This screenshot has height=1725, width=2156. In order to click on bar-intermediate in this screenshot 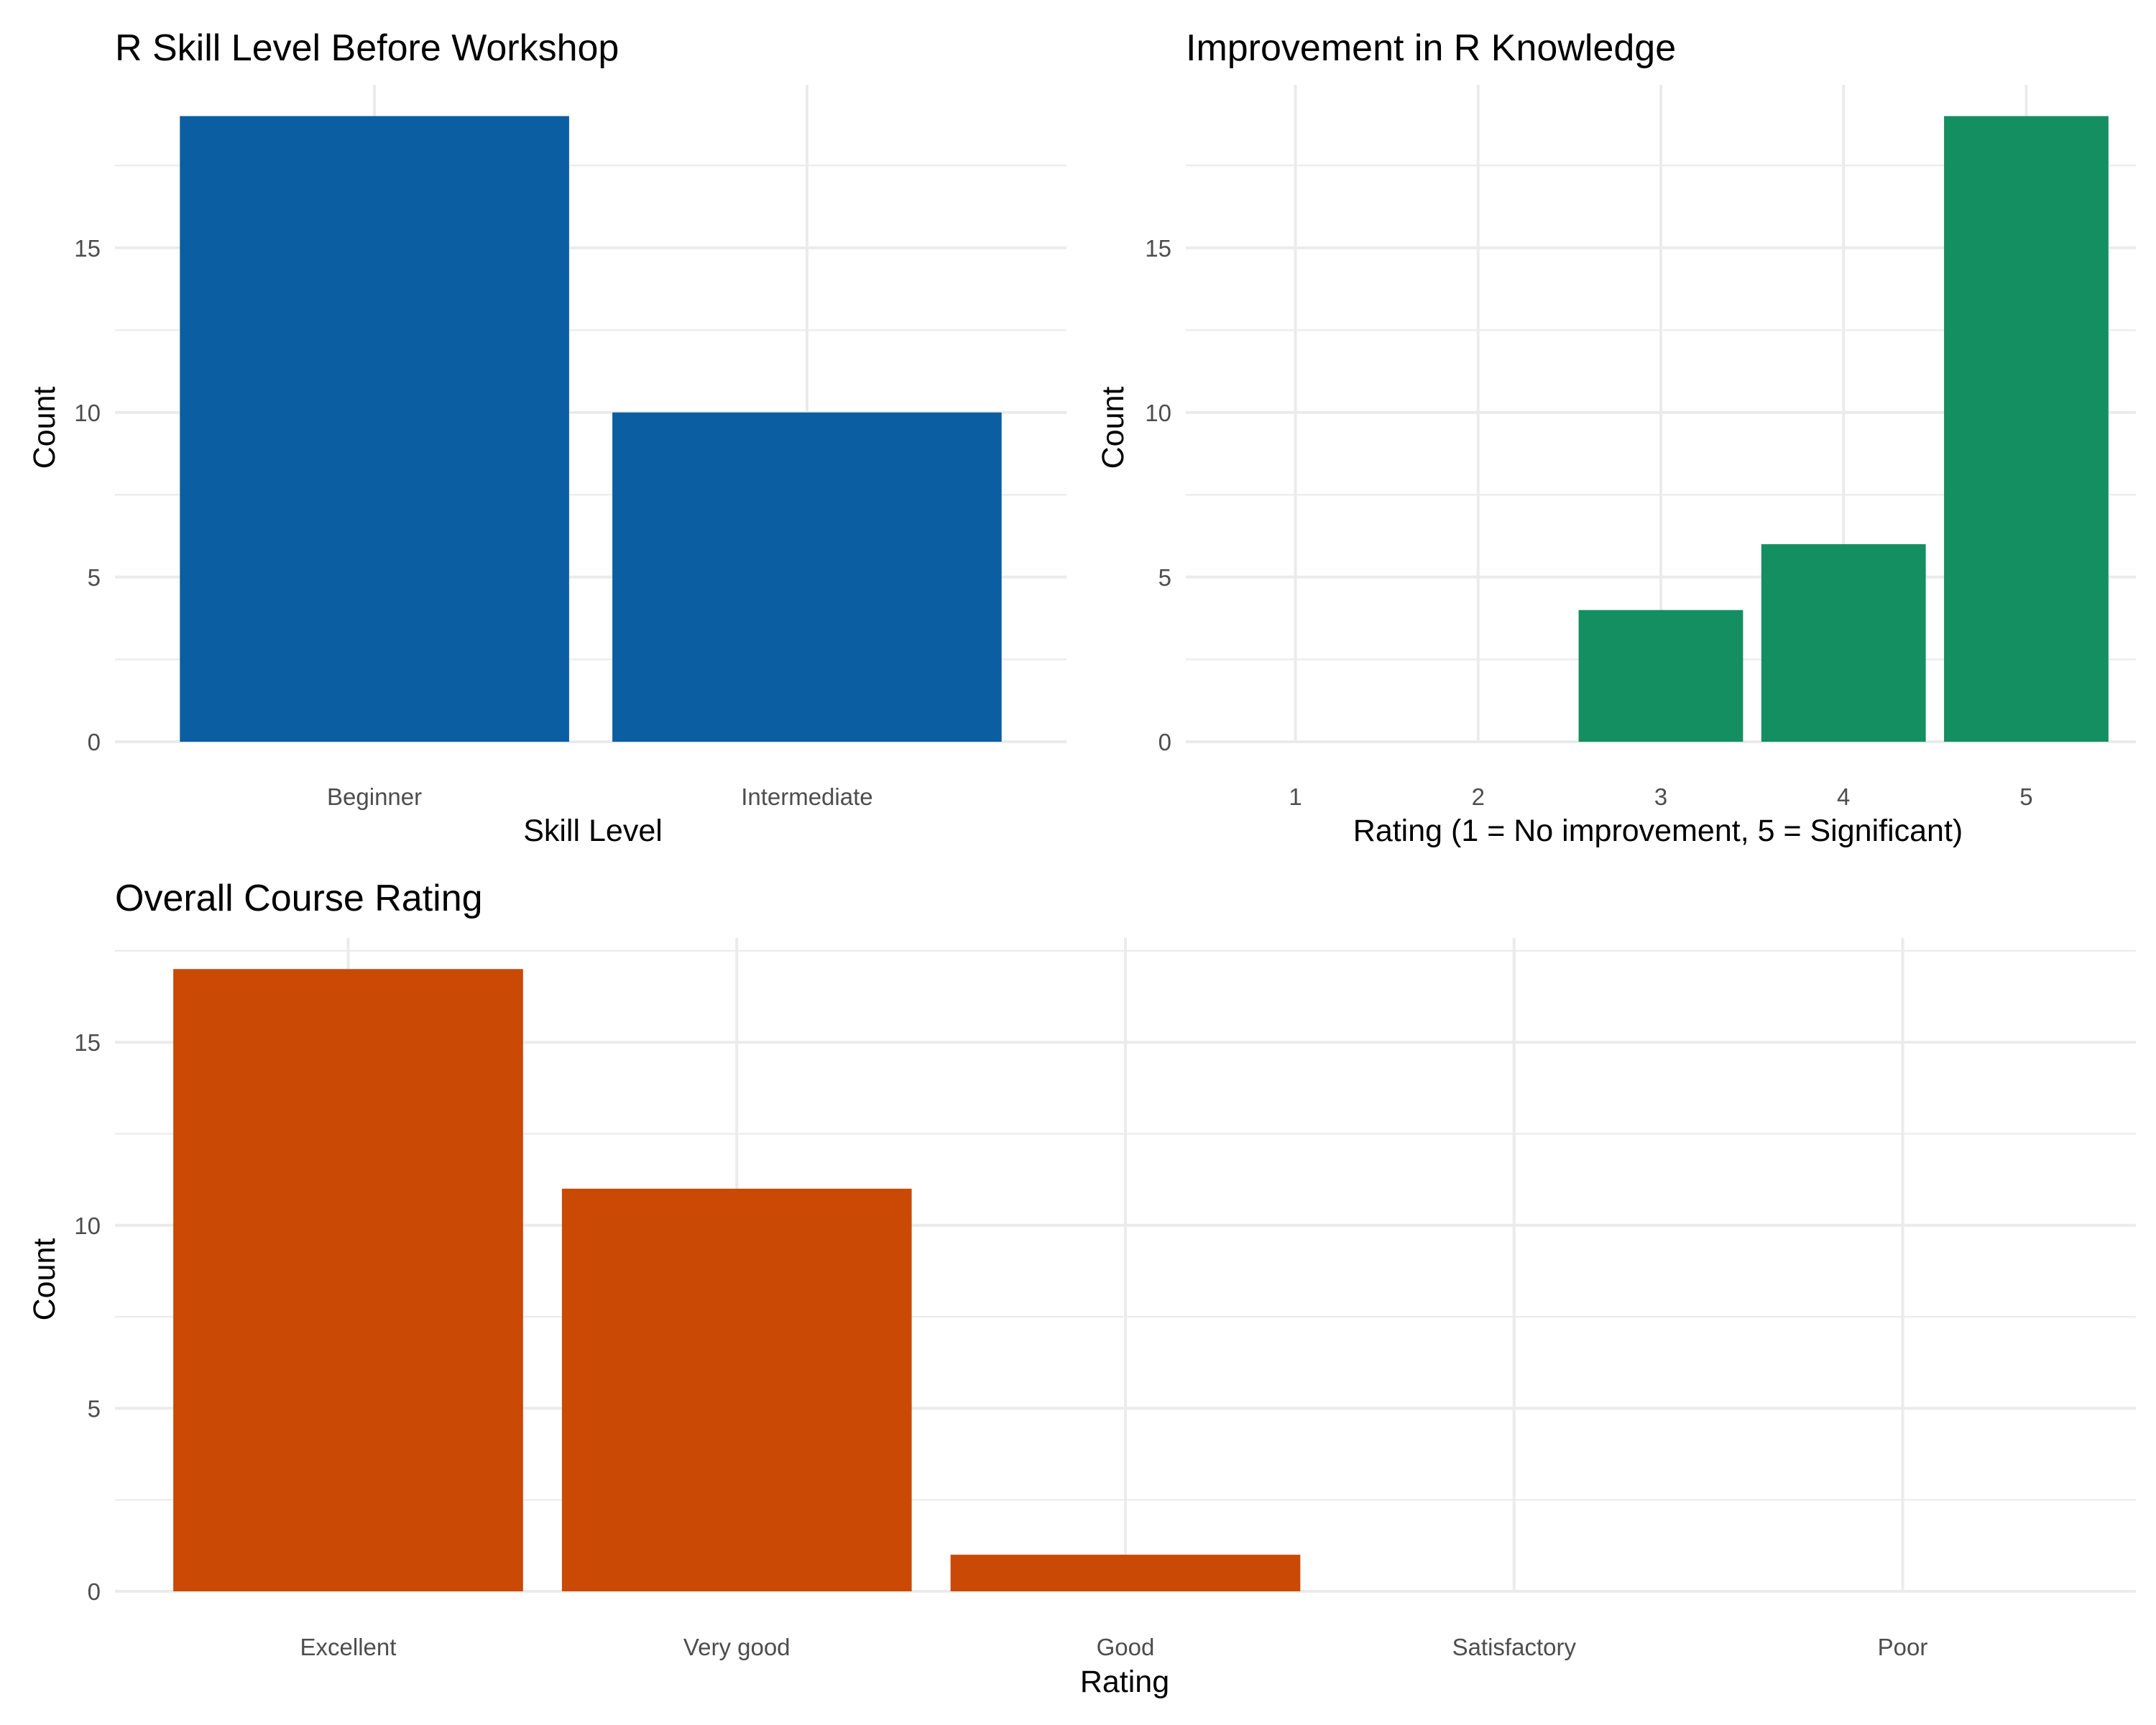, I will do `click(807, 577)`.